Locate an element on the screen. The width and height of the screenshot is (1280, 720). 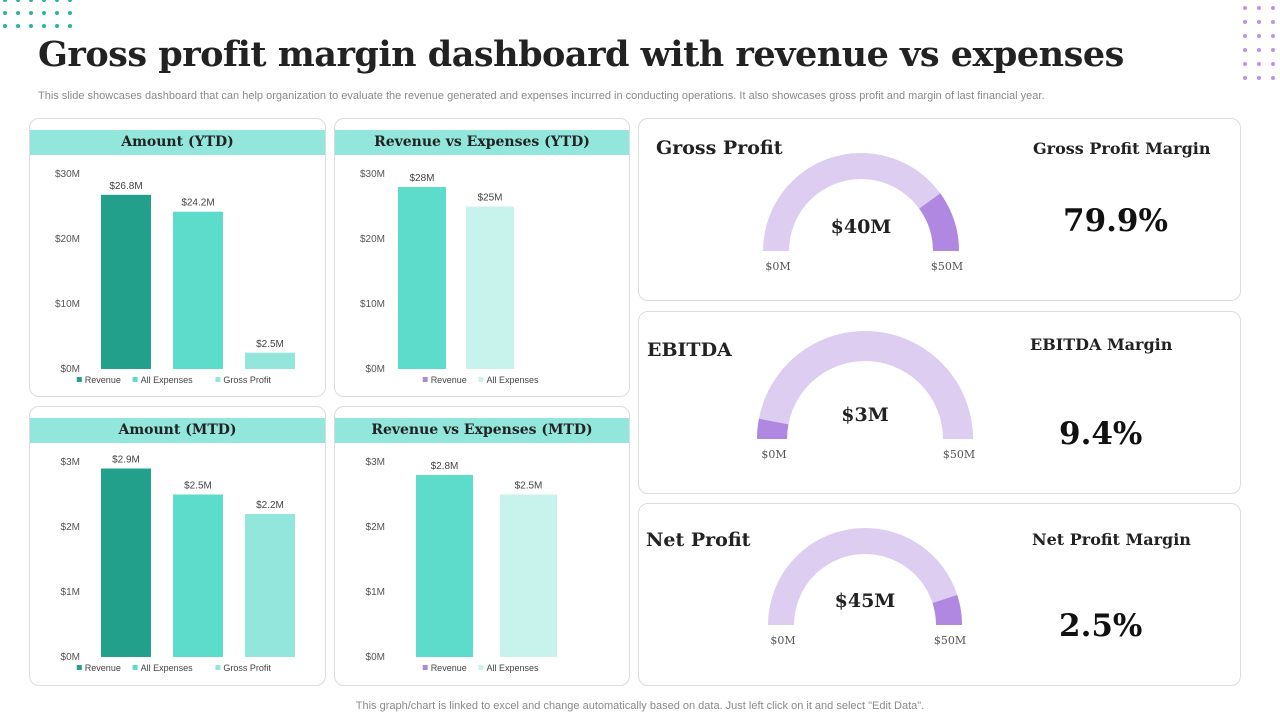
gauge-min-label: $0M is located at coordinates (777, 266).